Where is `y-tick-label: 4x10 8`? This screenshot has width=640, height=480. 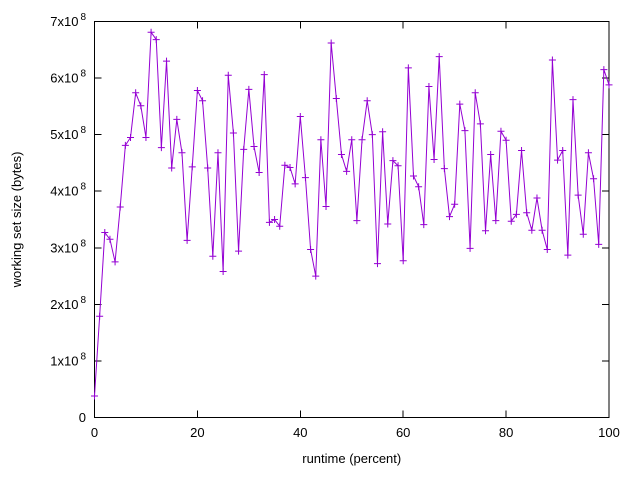
y-tick-label: 4x10 8 is located at coordinates (68, 190).